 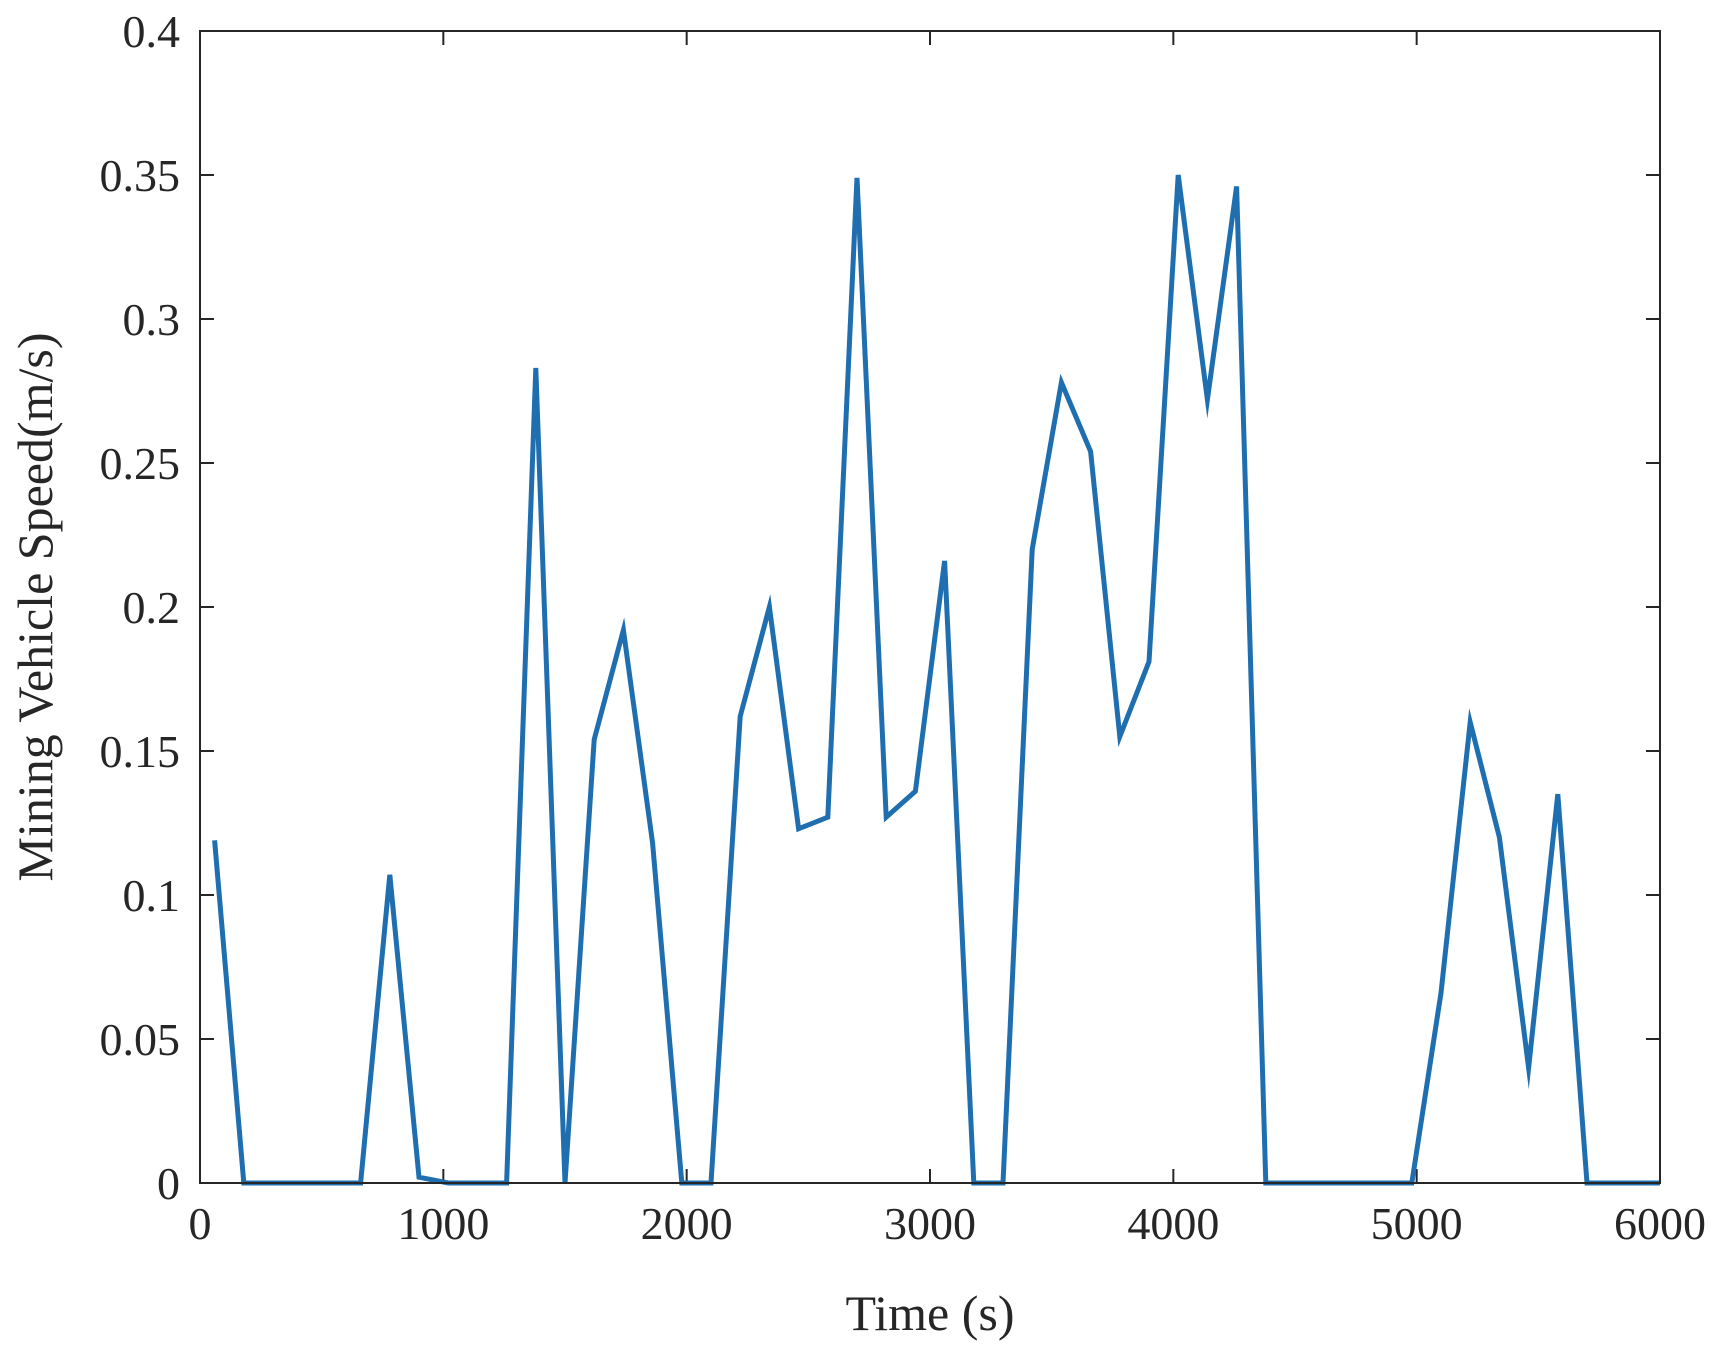 What do you see at coordinates (152, 607) in the screenshot?
I see `y-tick-label: 0.2` at bounding box center [152, 607].